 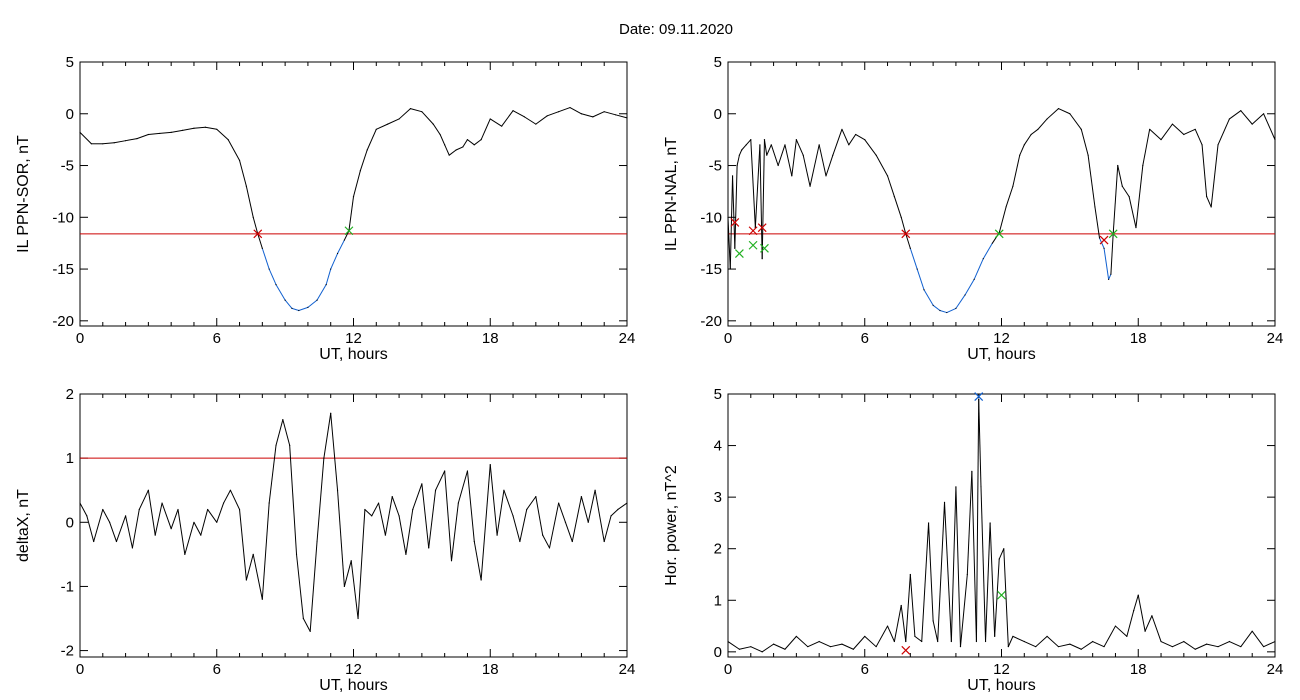 What do you see at coordinates (1001, 354) in the screenshot?
I see `x-axis-label: UT, hours` at bounding box center [1001, 354].